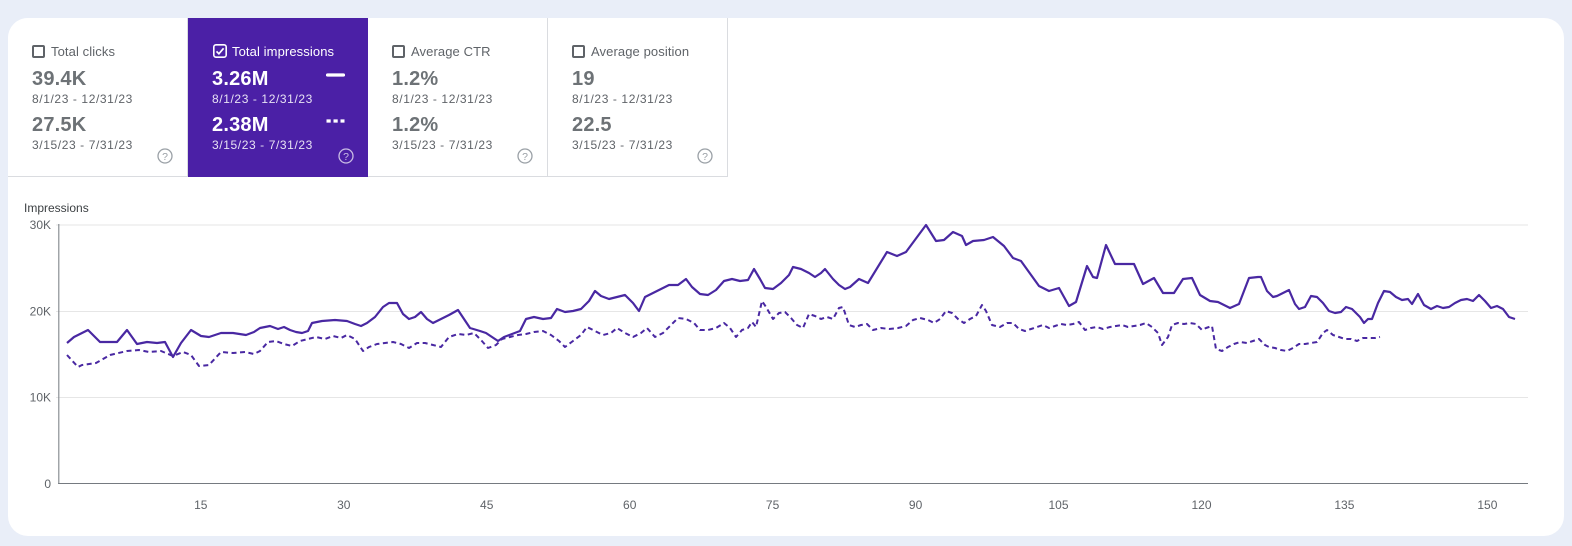 This screenshot has width=1572, height=546. What do you see at coordinates (1201, 505) in the screenshot?
I see `svg-text: 120` at bounding box center [1201, 505].